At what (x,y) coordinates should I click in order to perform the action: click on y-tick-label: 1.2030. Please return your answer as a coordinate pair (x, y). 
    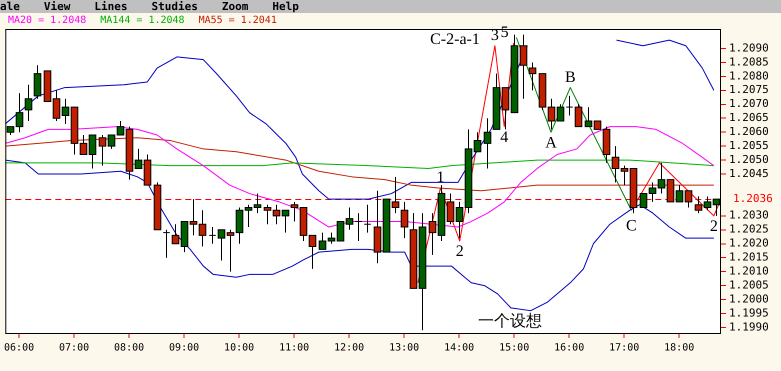
    Looking at the image, I should click on (749, 215).